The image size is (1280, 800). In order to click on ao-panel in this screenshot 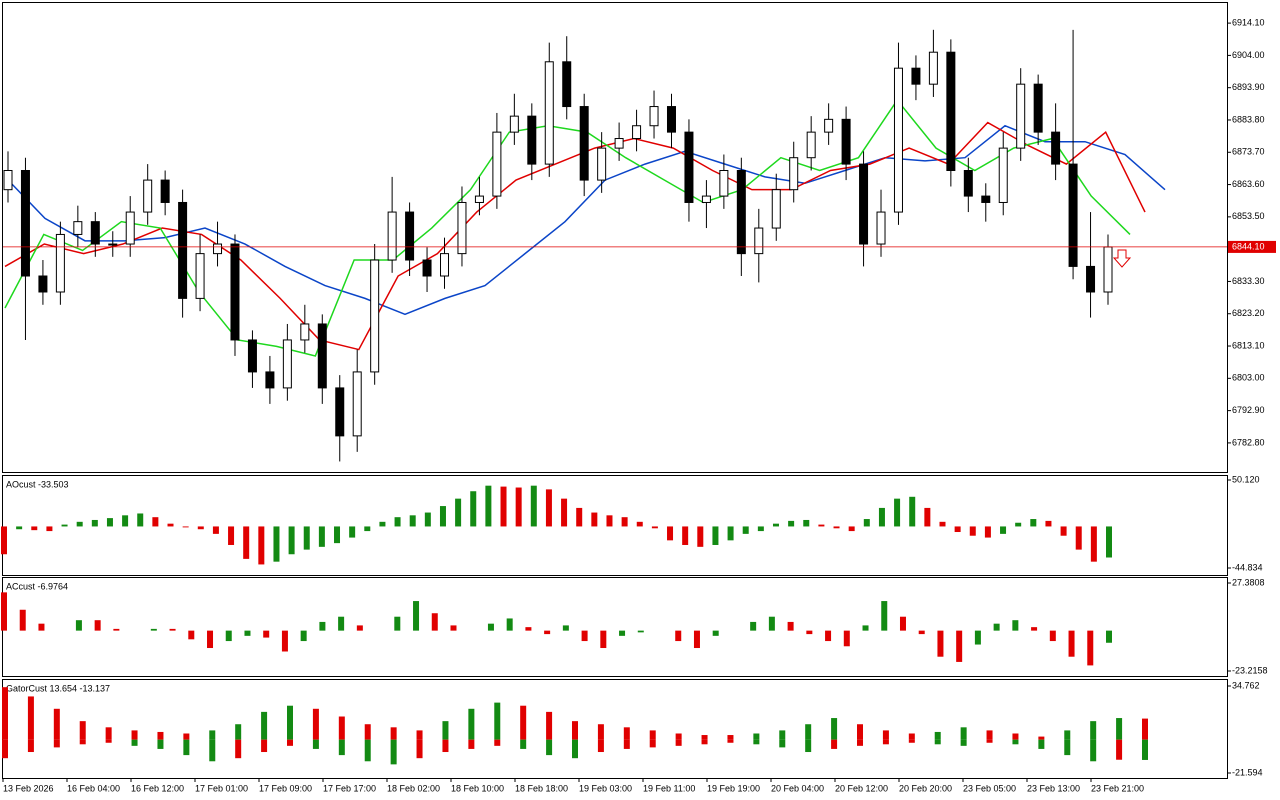, I will do `click(615, 525)`.